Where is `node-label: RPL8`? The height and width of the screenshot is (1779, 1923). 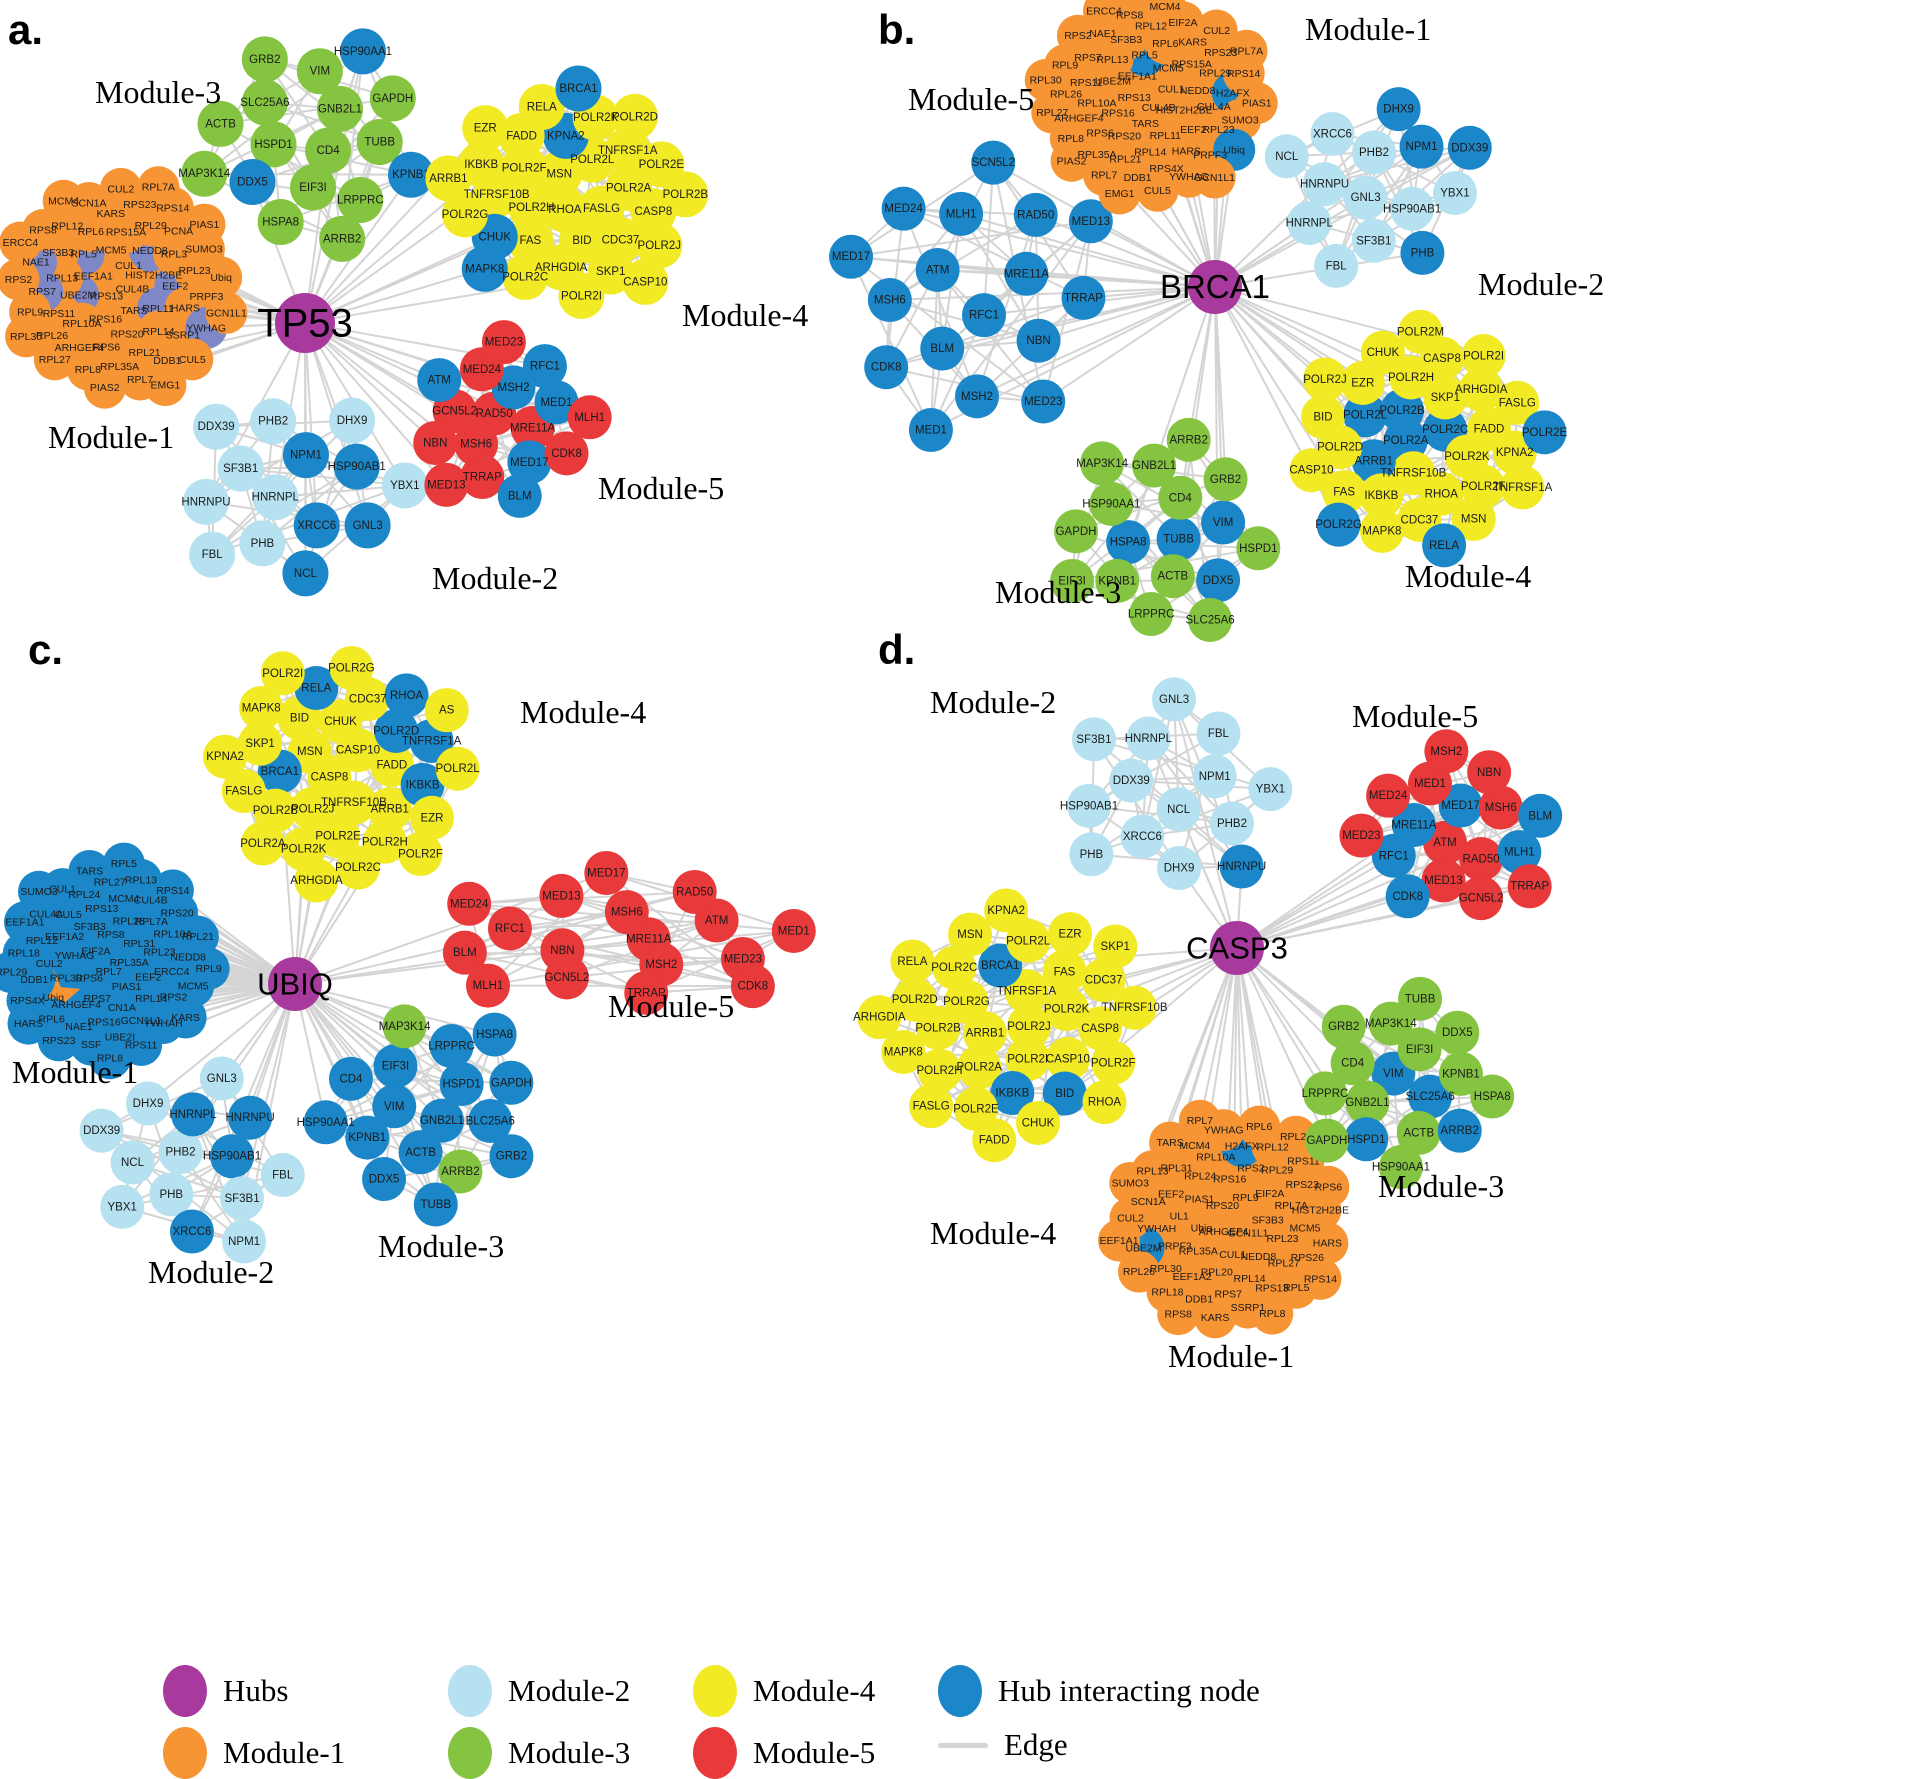
node-label: RPL8 is located at coordinates (88, 370).